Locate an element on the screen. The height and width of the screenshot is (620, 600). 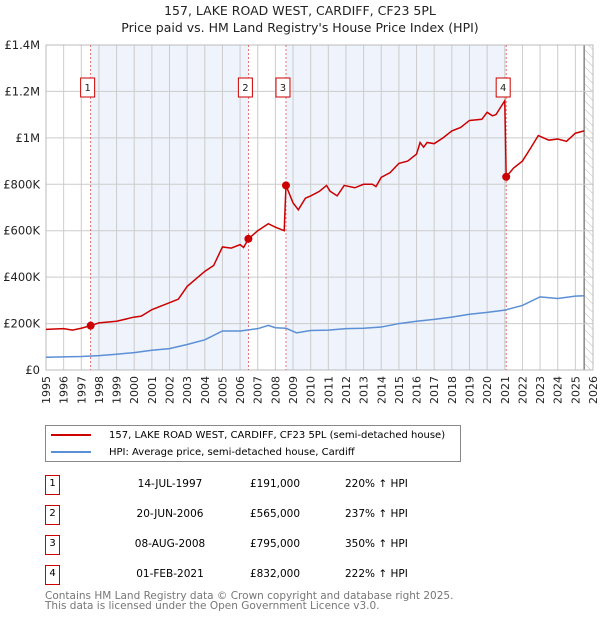
table-row: 2 20-JUN-2006 £565,000 237% ↑ HPI is located at coordinates (255, 516).